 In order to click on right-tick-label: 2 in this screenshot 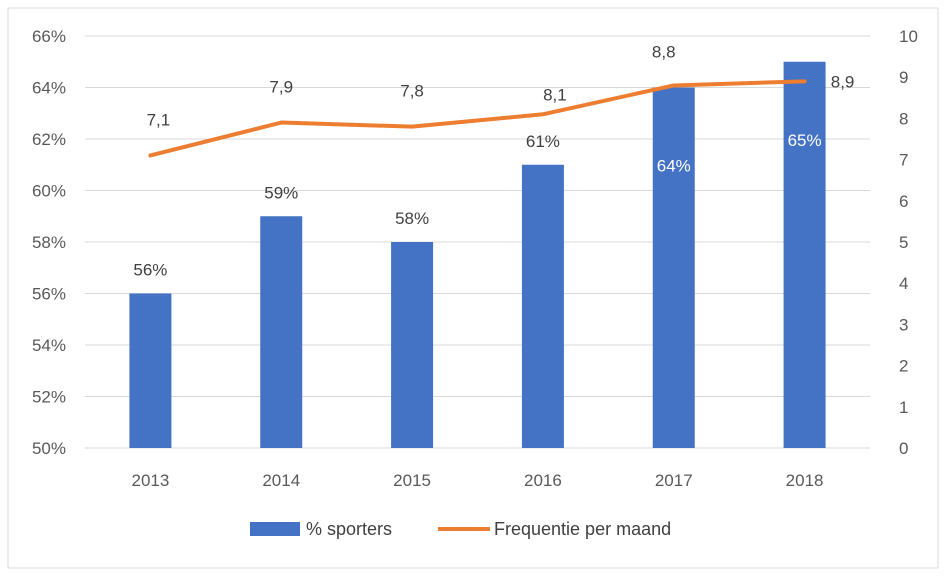, I will do `click(903, 366)`.